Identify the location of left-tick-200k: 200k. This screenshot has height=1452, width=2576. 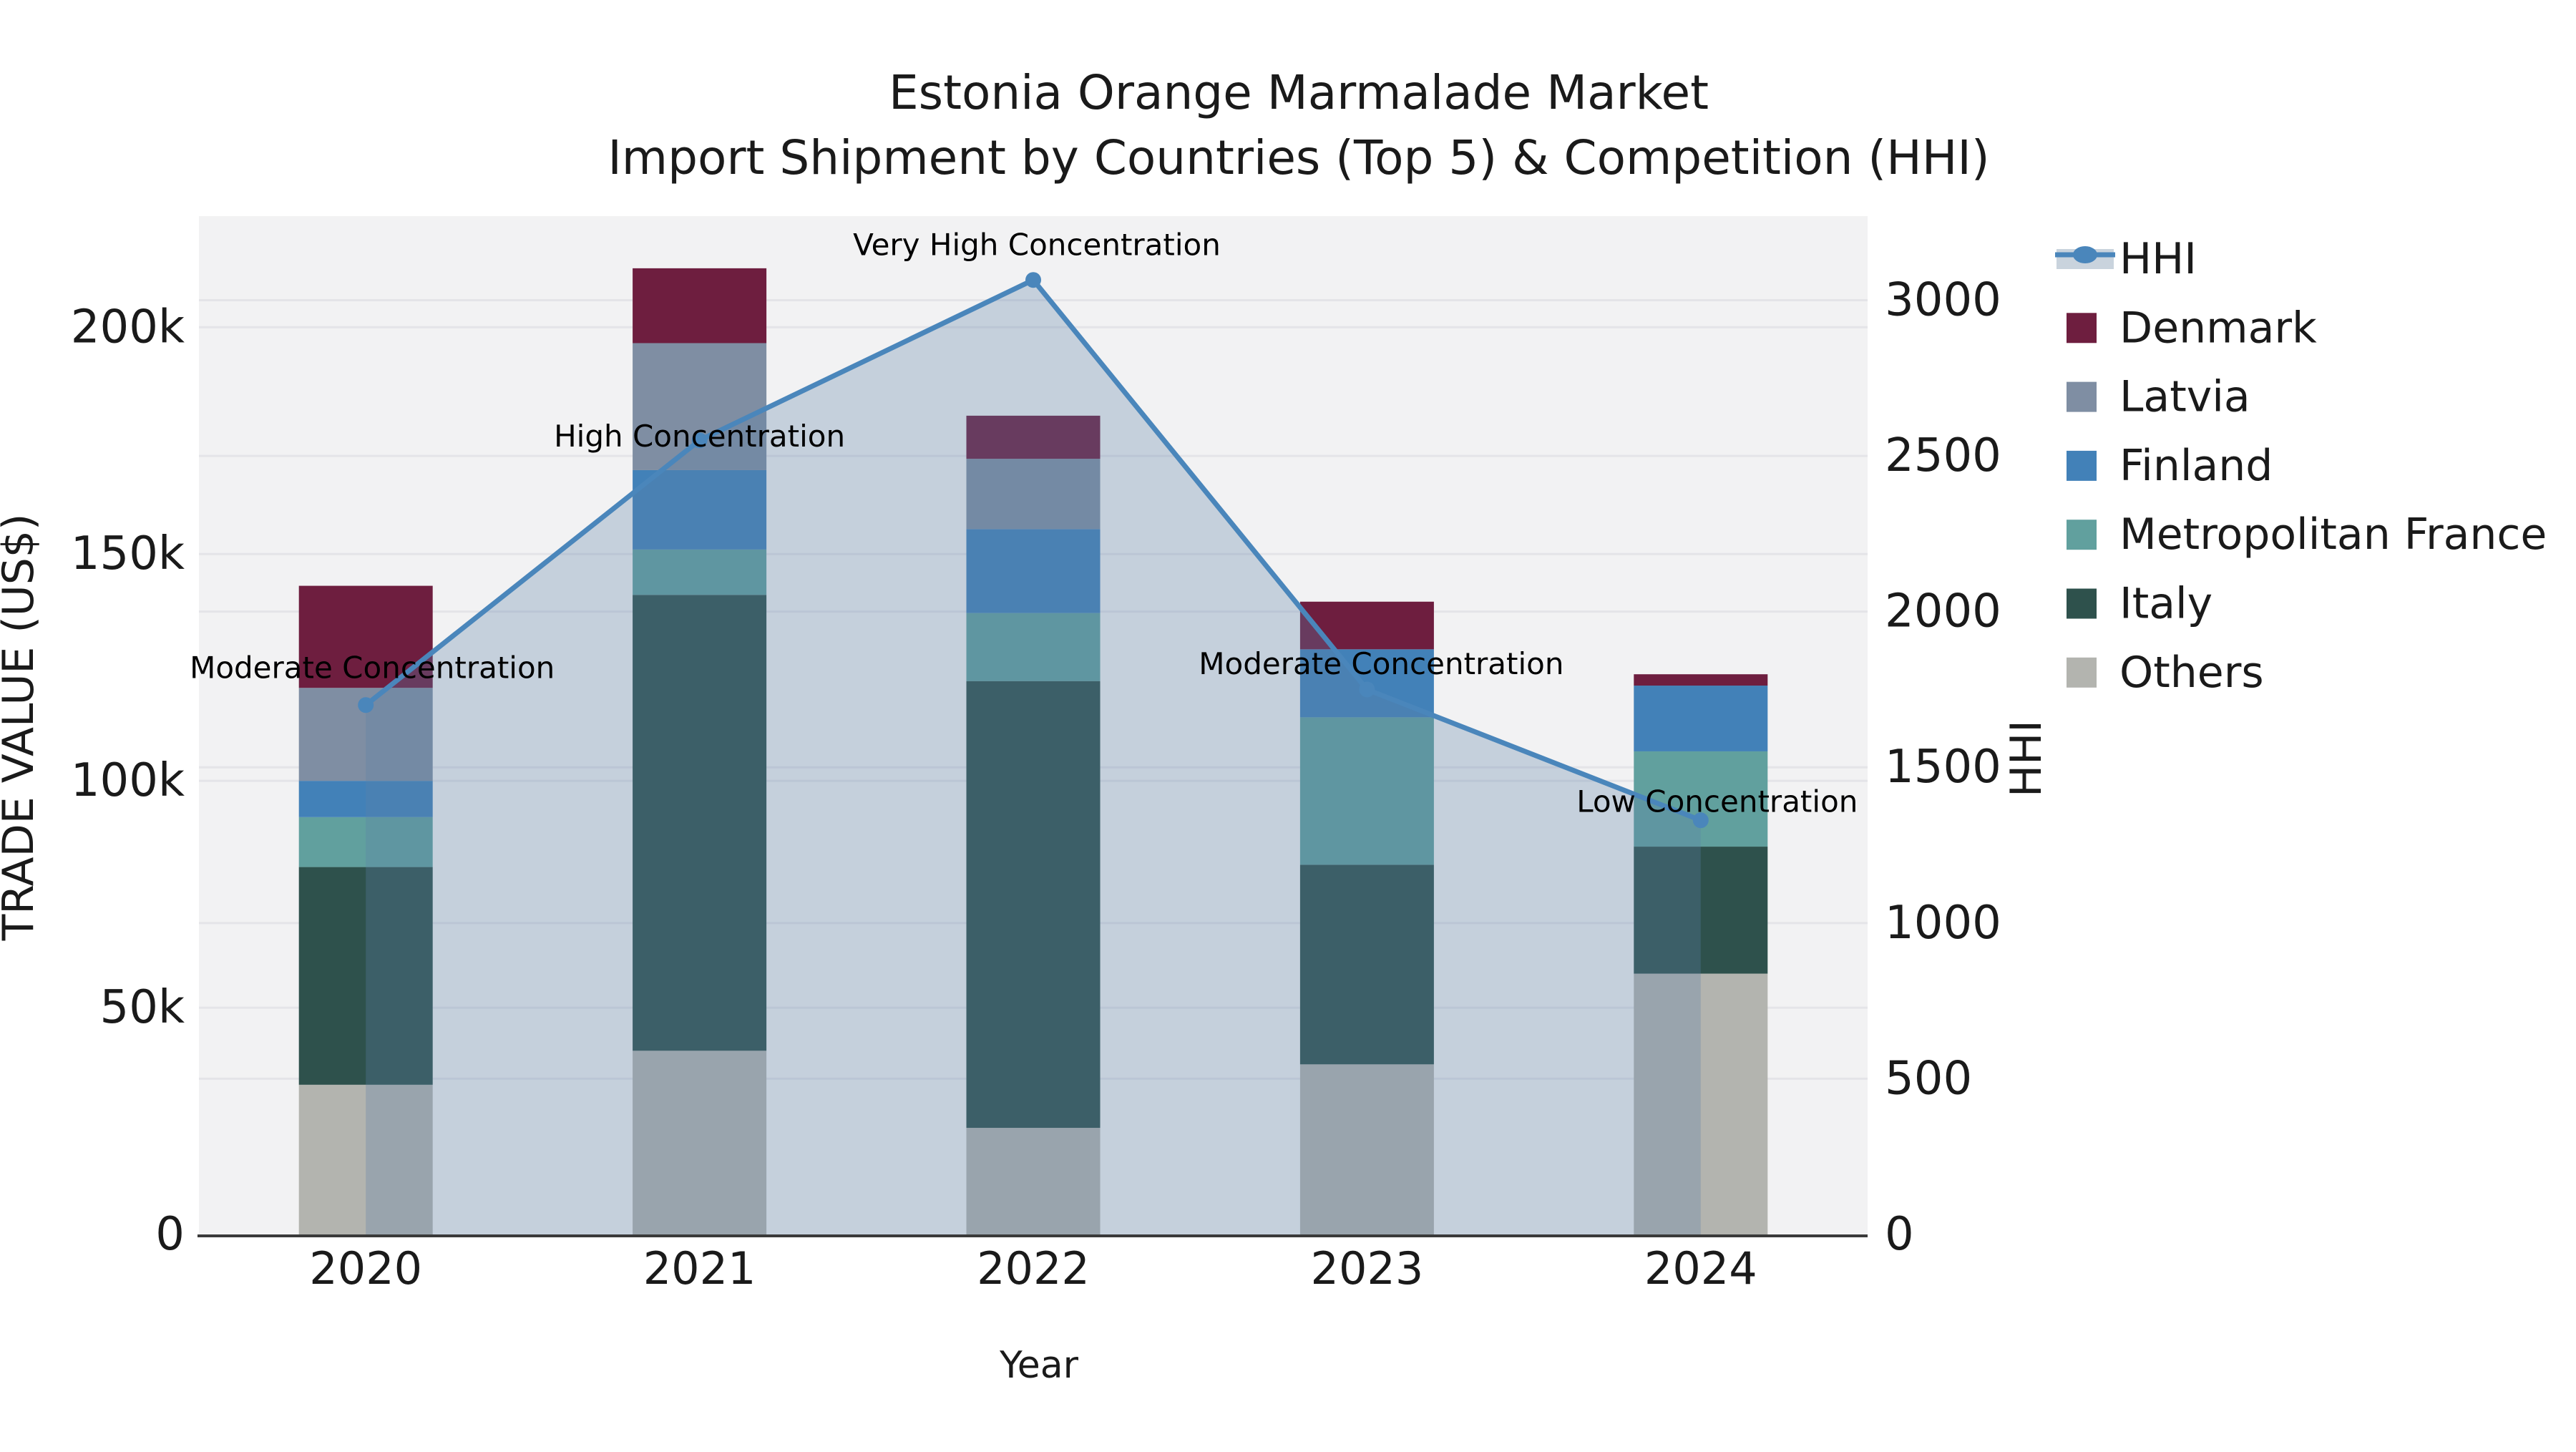
(128, 328).